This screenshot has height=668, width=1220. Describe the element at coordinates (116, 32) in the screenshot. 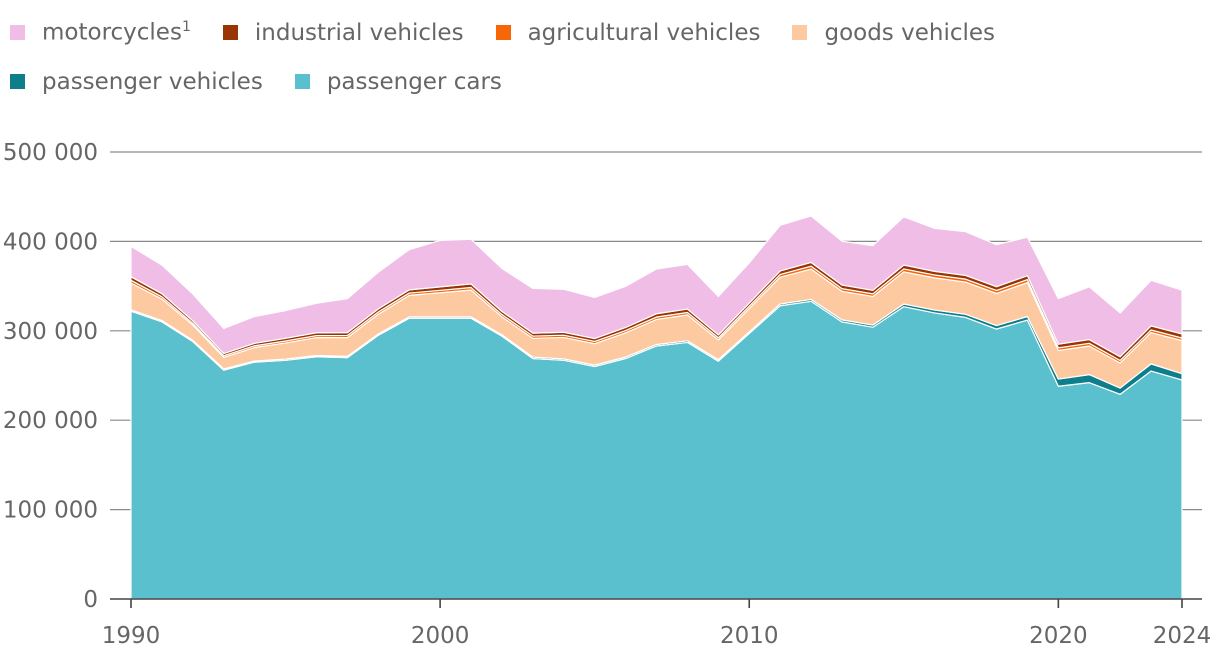

I see `legend-label-motorcycles: motorcycles1` at that location.